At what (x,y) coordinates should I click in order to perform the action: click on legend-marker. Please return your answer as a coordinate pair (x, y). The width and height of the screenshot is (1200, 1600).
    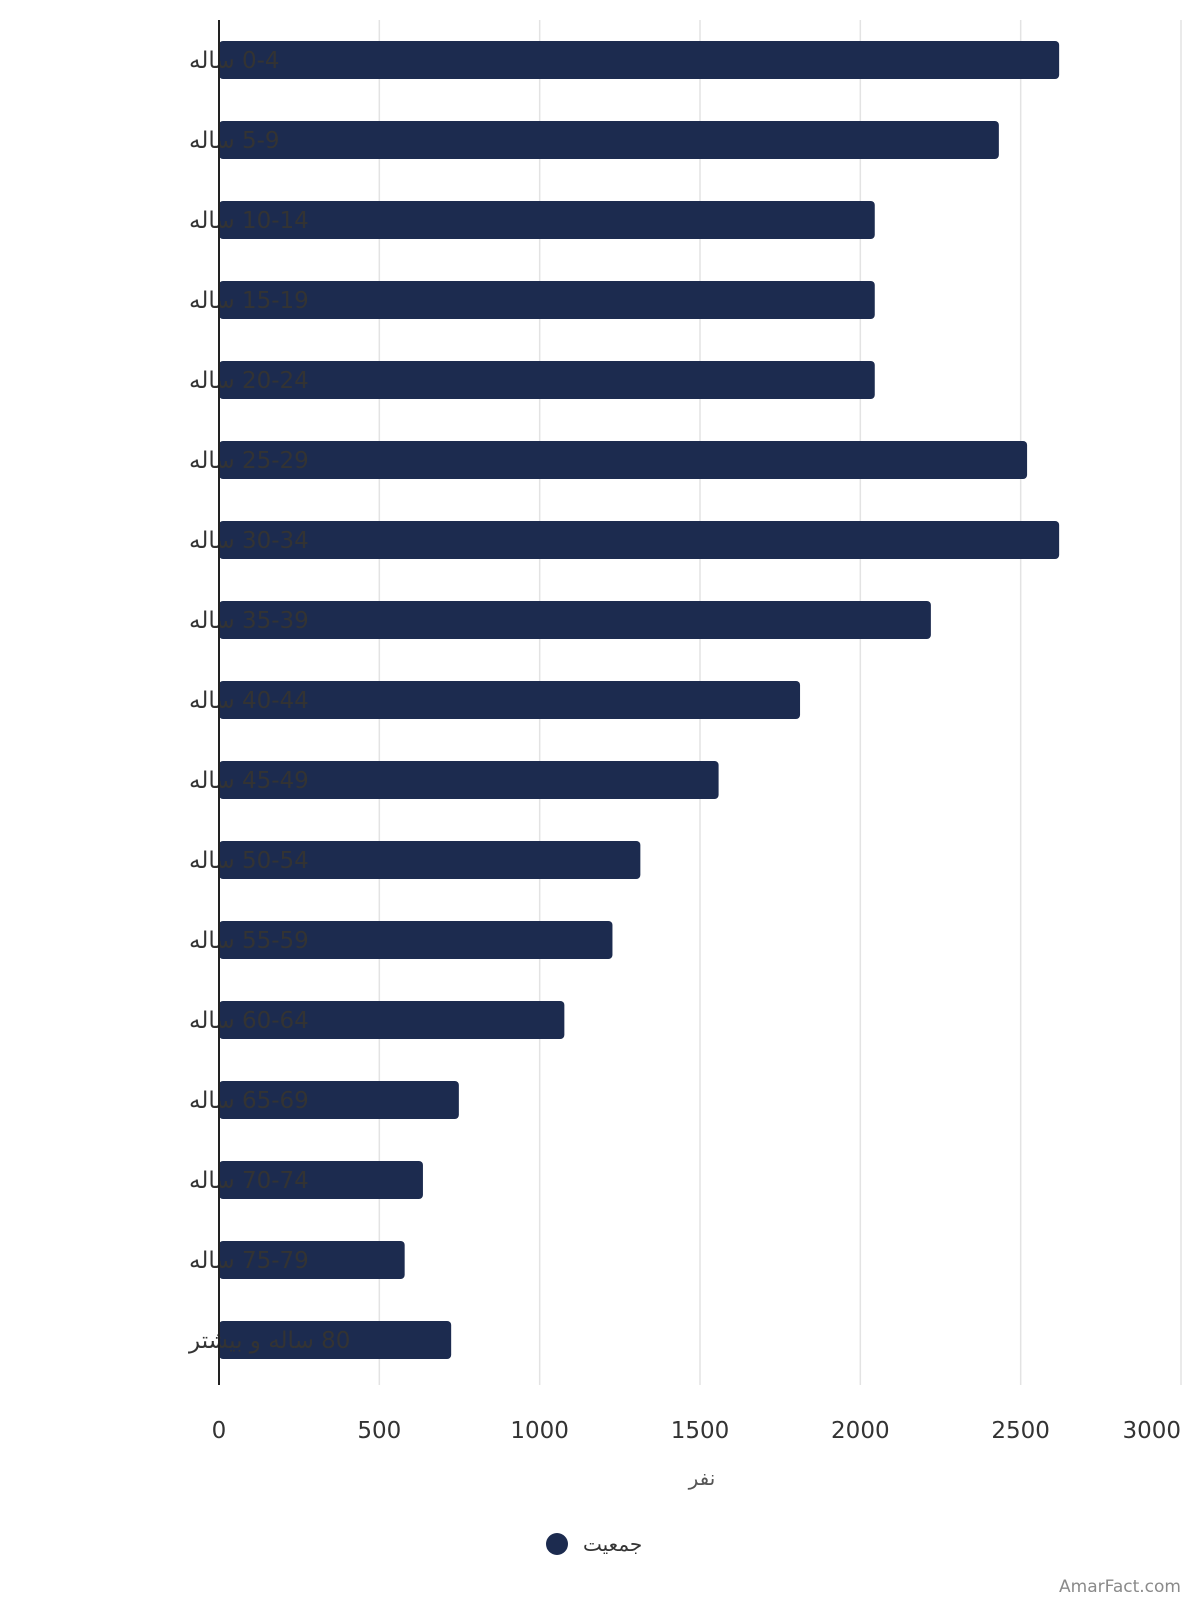
    Looking at the image, I should click on (557, 1544).